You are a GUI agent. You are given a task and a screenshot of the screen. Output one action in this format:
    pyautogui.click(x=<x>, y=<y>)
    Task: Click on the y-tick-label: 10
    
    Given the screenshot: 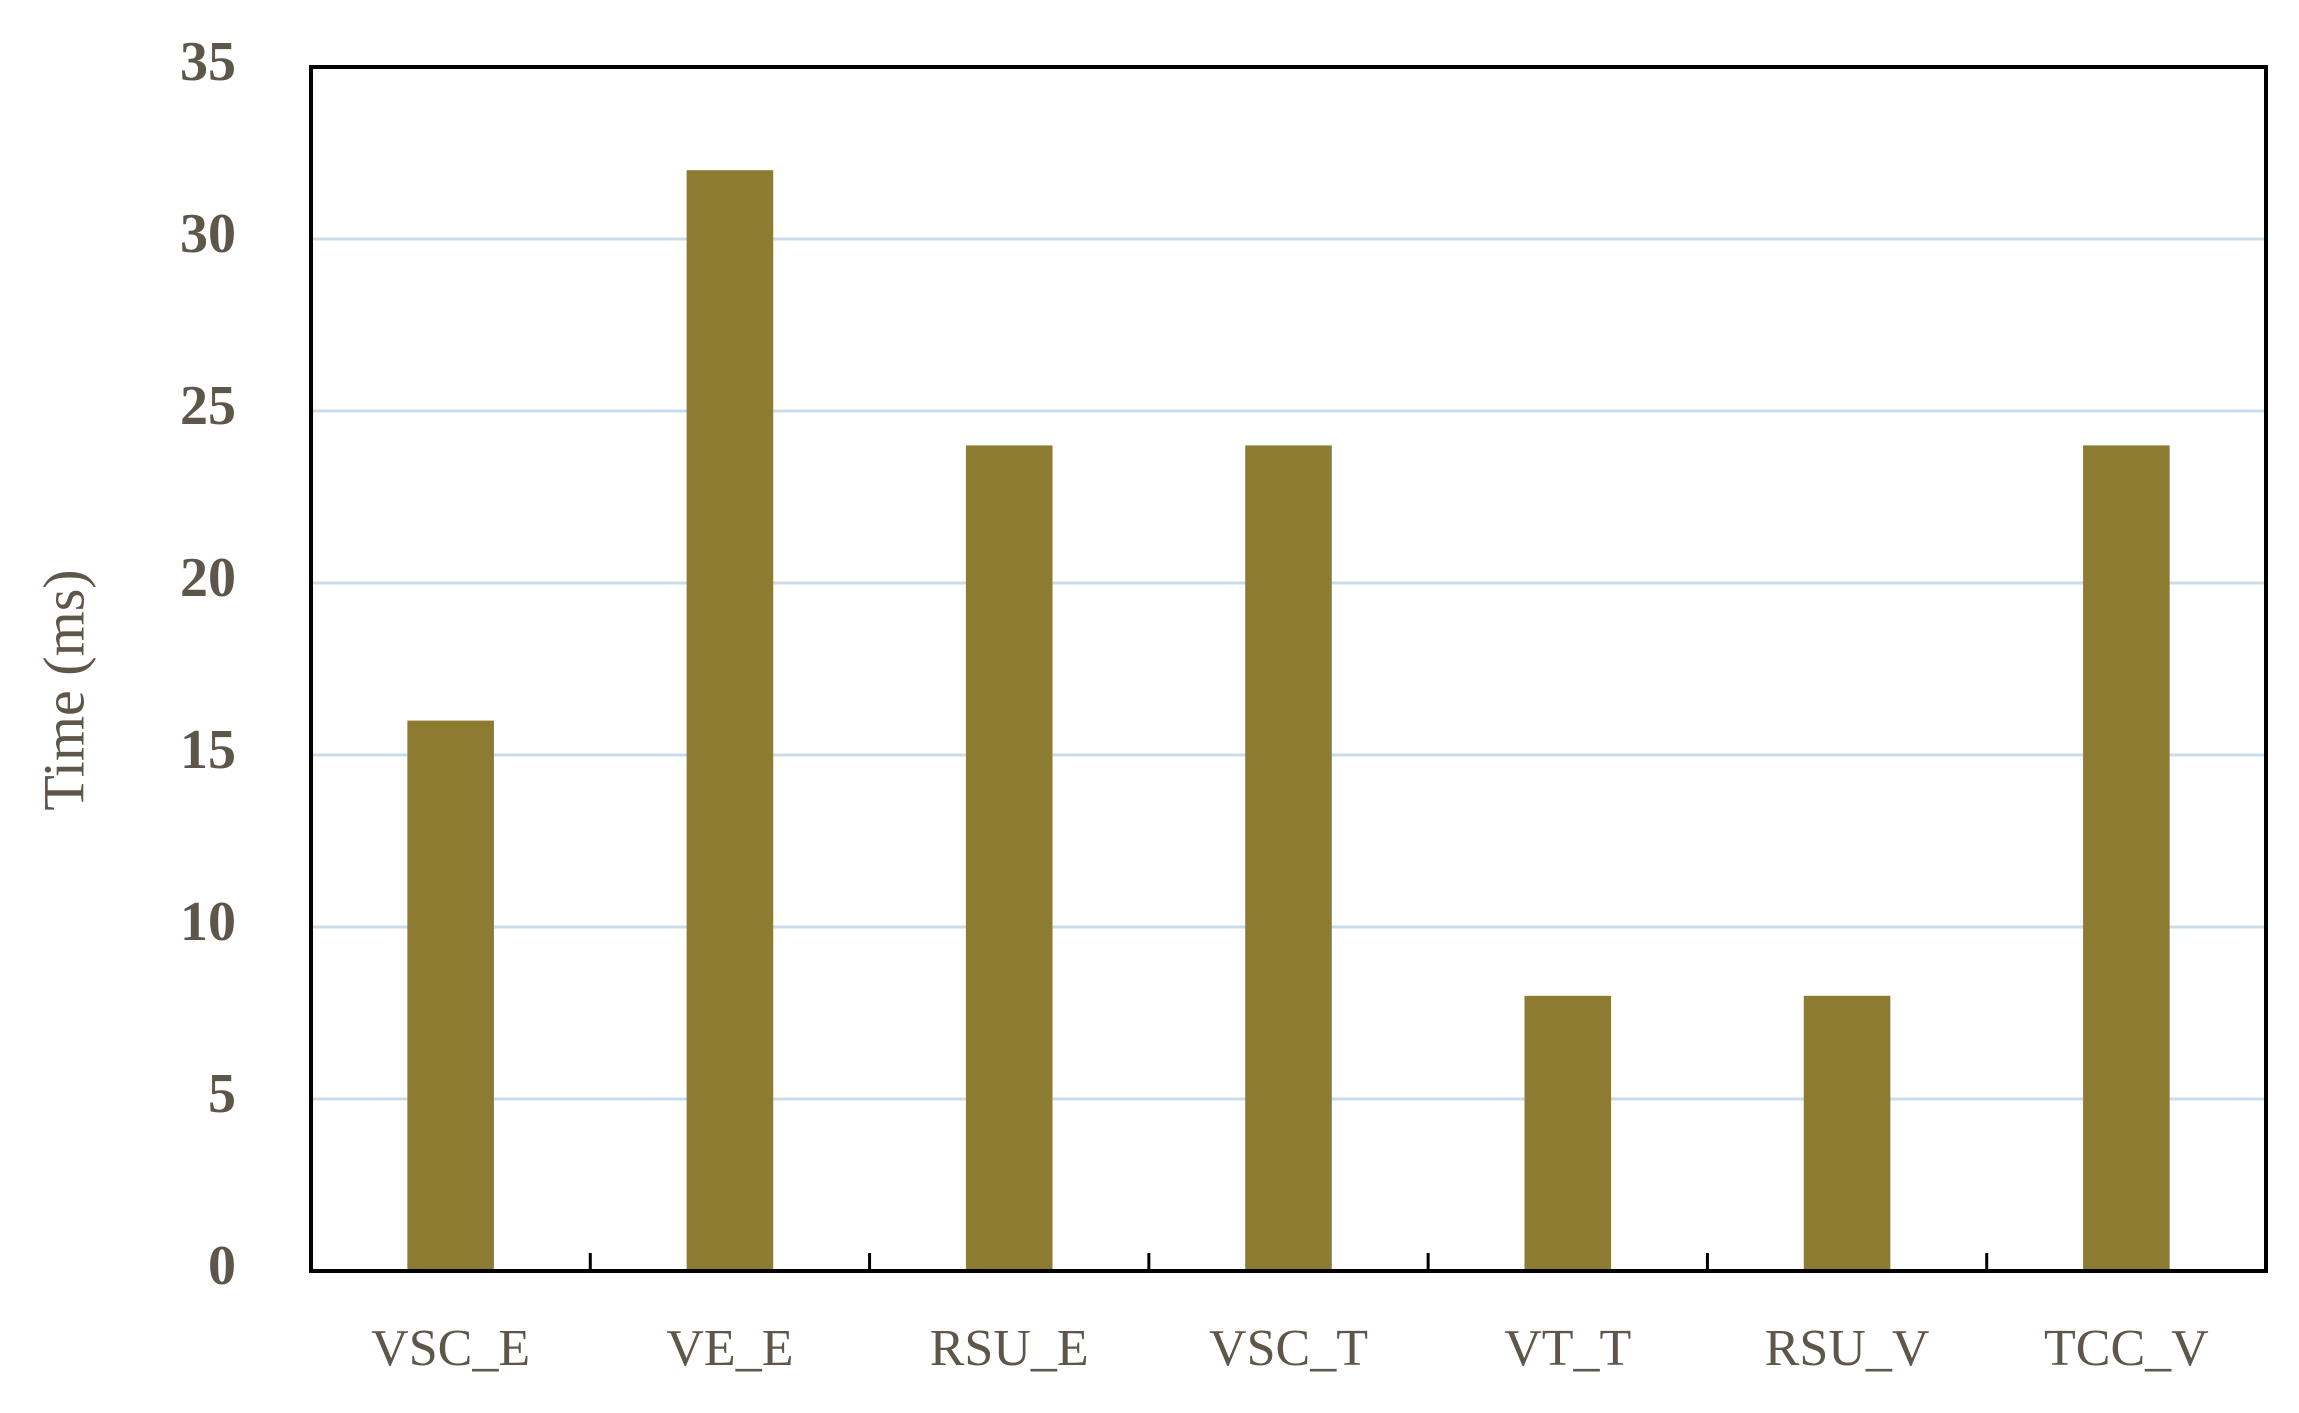 What is the action you would take?
    pyautogui.click(x=208, y=922)
    